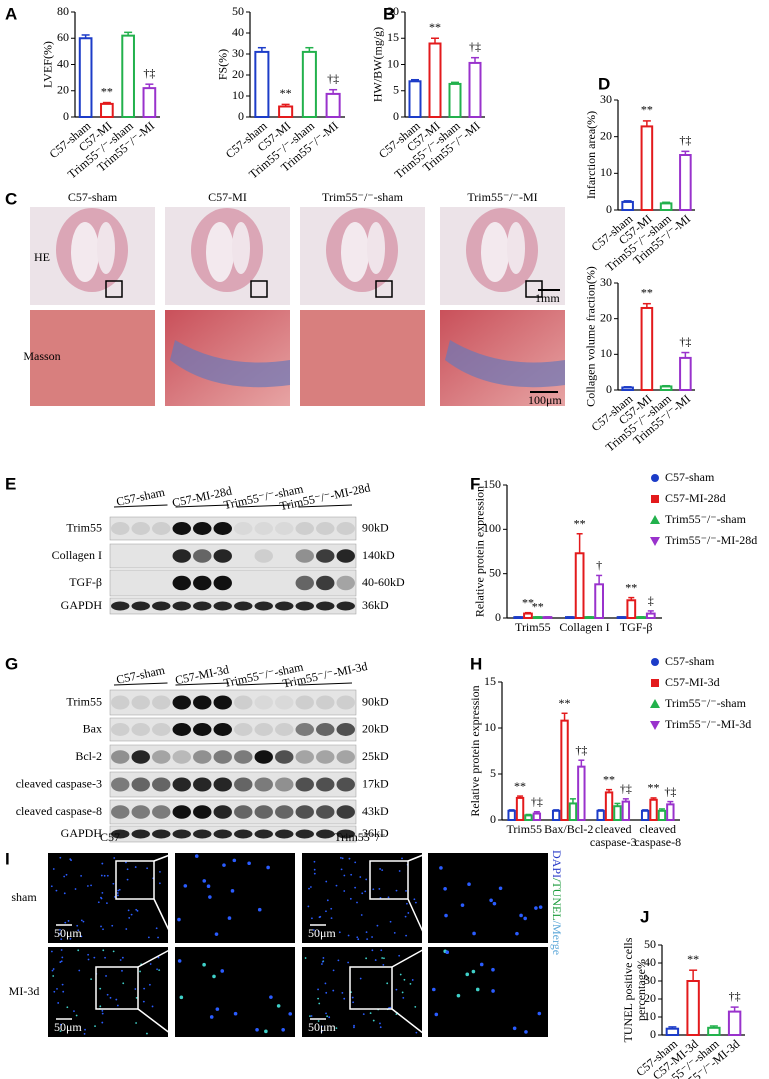 This screenshot has width=769, height=1079. What do you see at coordinates (591, 336) in the screenshot?
I see `y-axis-label-box: Collagen volume fraction(%)` at bounding box center [591, 336].